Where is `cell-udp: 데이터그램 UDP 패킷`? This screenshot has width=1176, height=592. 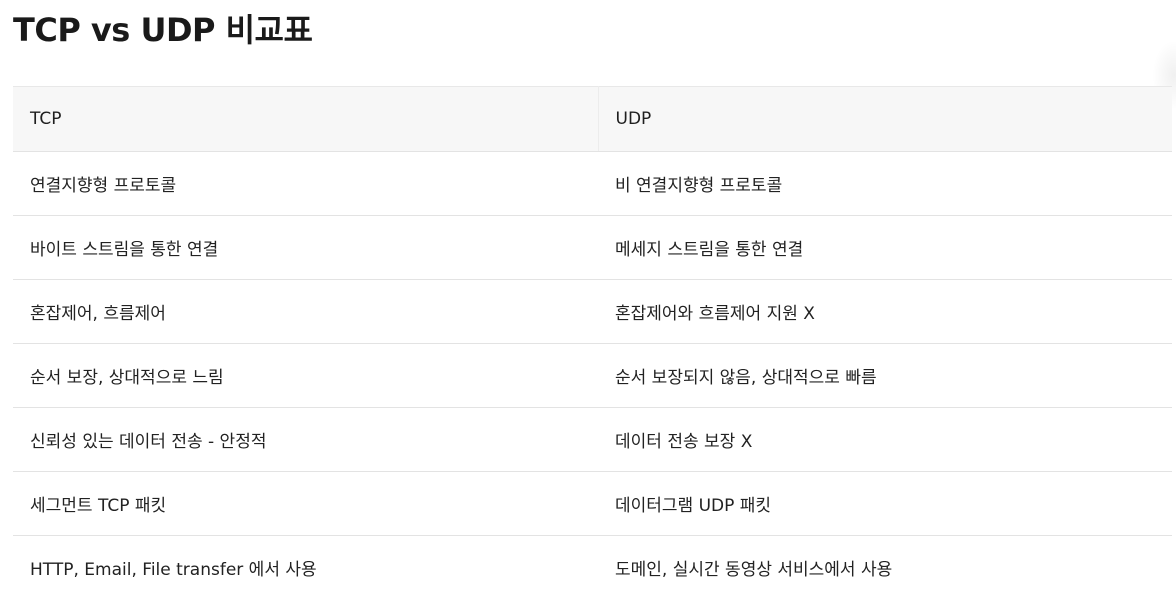 cell-udp: 데이터그램 UDP 패킷 is located at coordinates (885, 503).